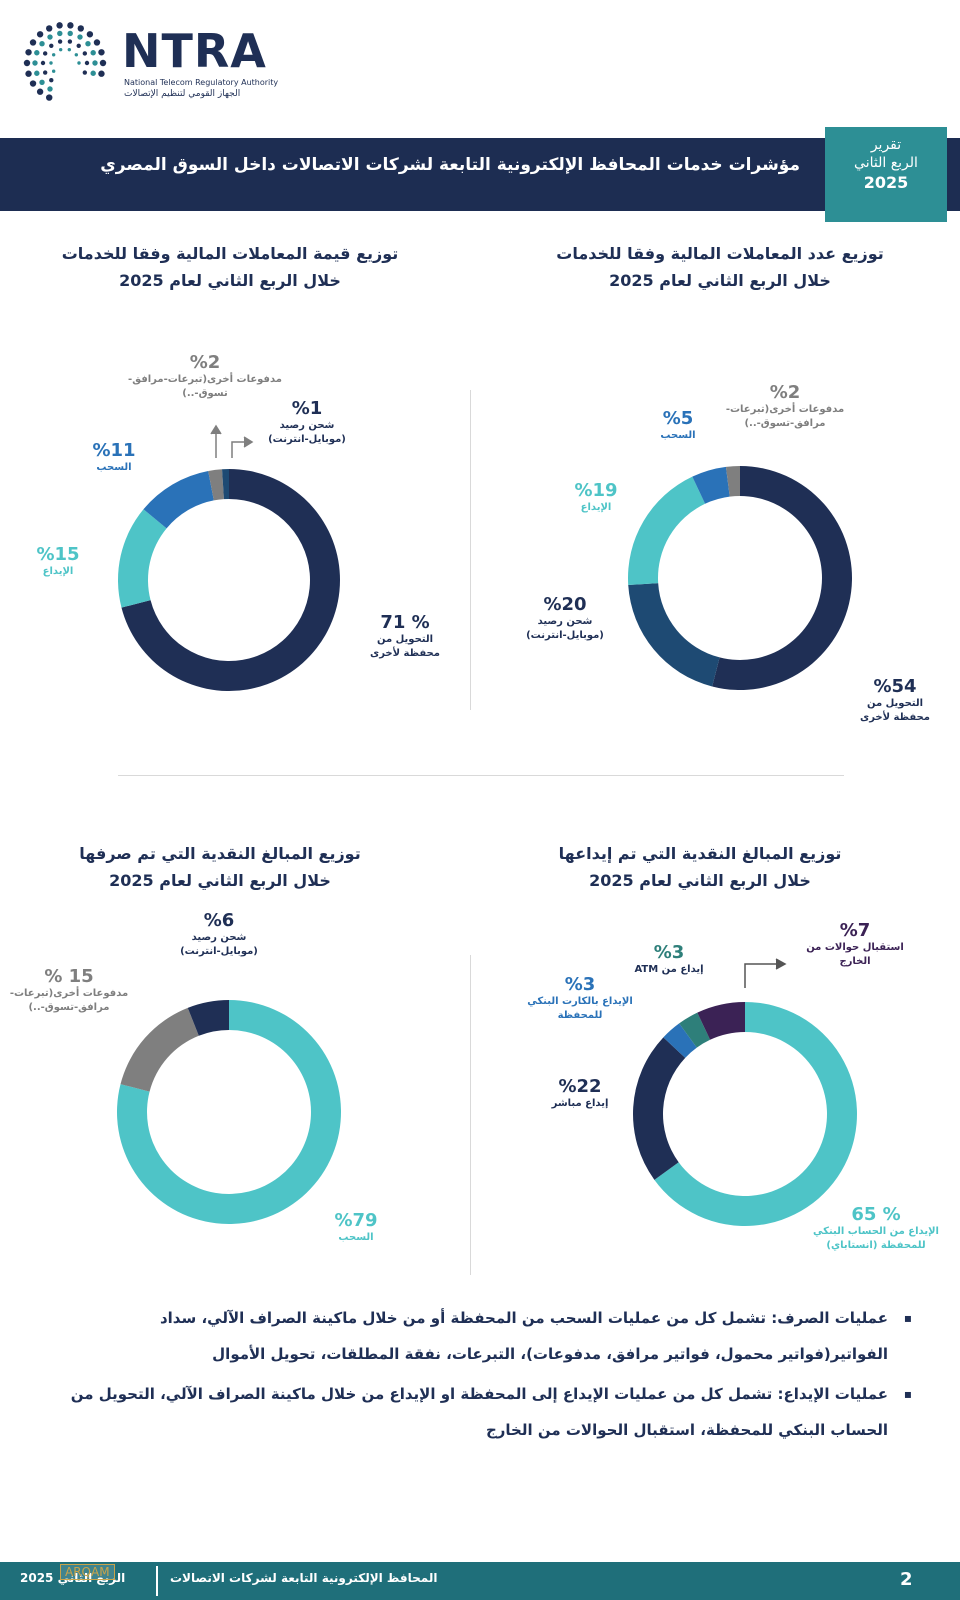  I want to click on chart2-label-transfer: % 71 التحويل من محفظة لأخرى, so click(405, 636).